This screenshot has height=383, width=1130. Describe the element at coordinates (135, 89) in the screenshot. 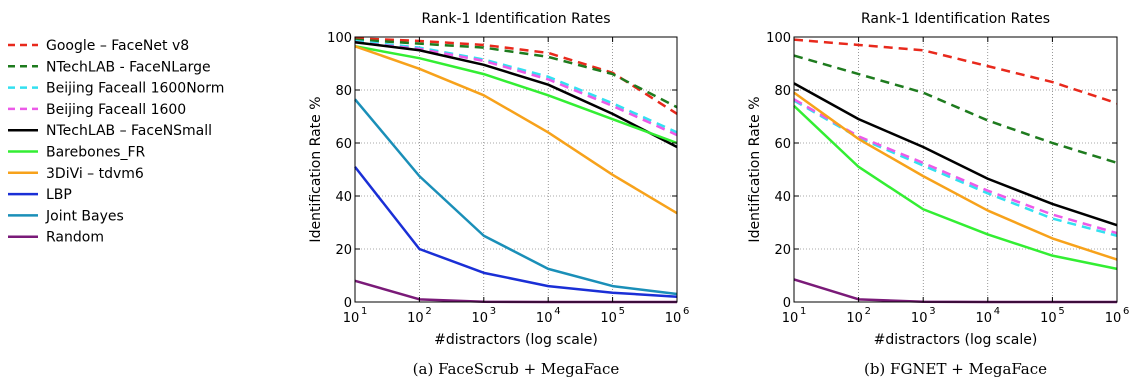

I see `legend-label-2: Beijing Faceall 1600Norm` at that location.